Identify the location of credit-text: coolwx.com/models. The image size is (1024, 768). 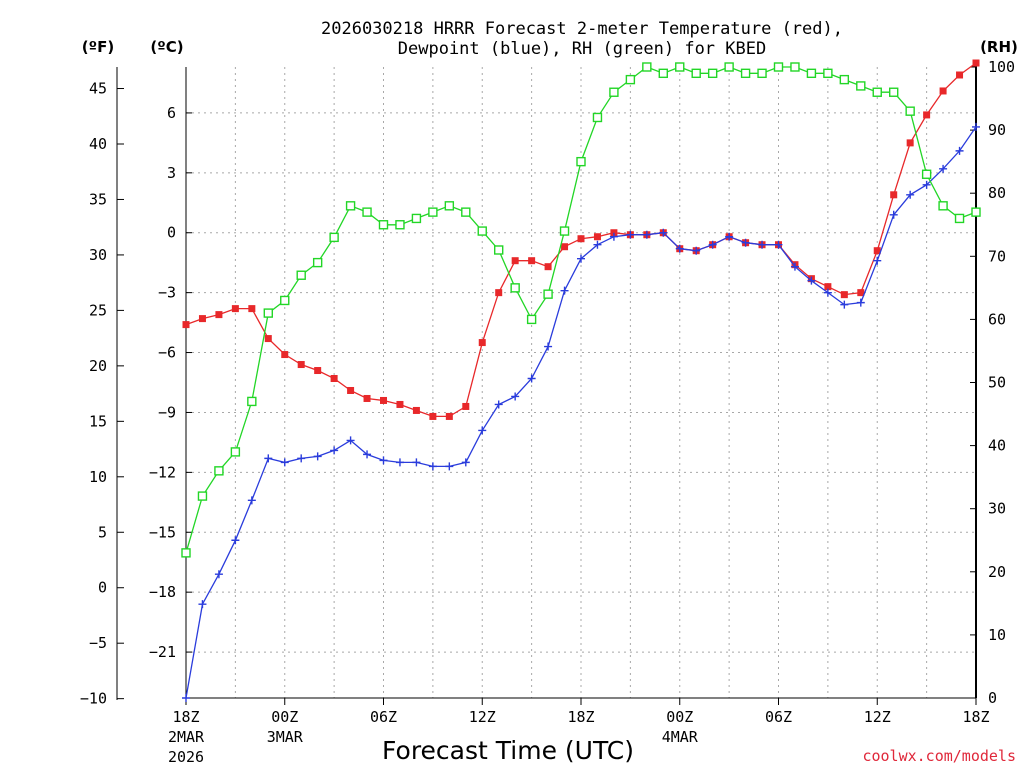
(939, 756).